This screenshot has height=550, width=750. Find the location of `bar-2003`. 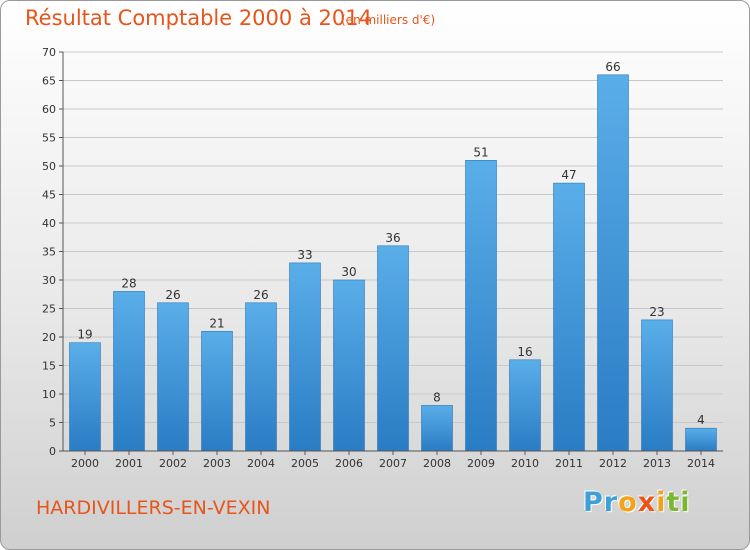

bar-2003 is located at coordinates (217, 391).